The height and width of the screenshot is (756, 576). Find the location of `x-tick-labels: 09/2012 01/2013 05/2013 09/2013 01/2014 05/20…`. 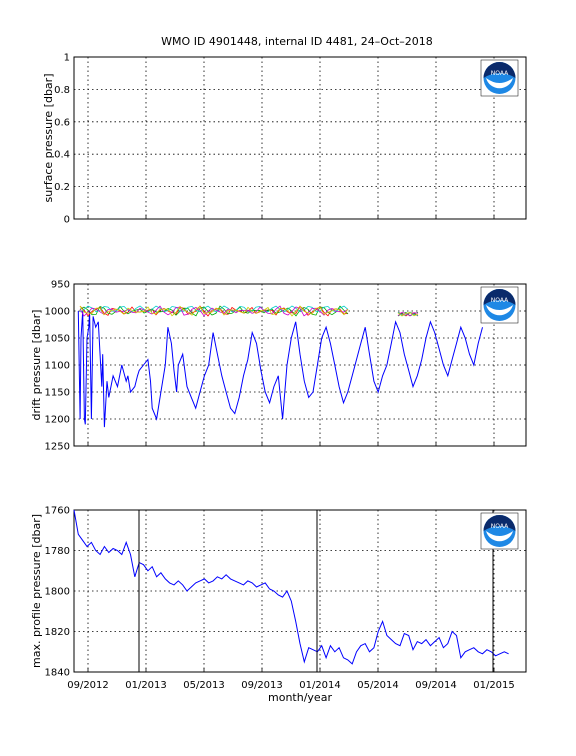

x-tick-labels: 09/2012 01/2013 05/2013 09/2013 01/2014 05/20… is located at coordinates (291, 685).